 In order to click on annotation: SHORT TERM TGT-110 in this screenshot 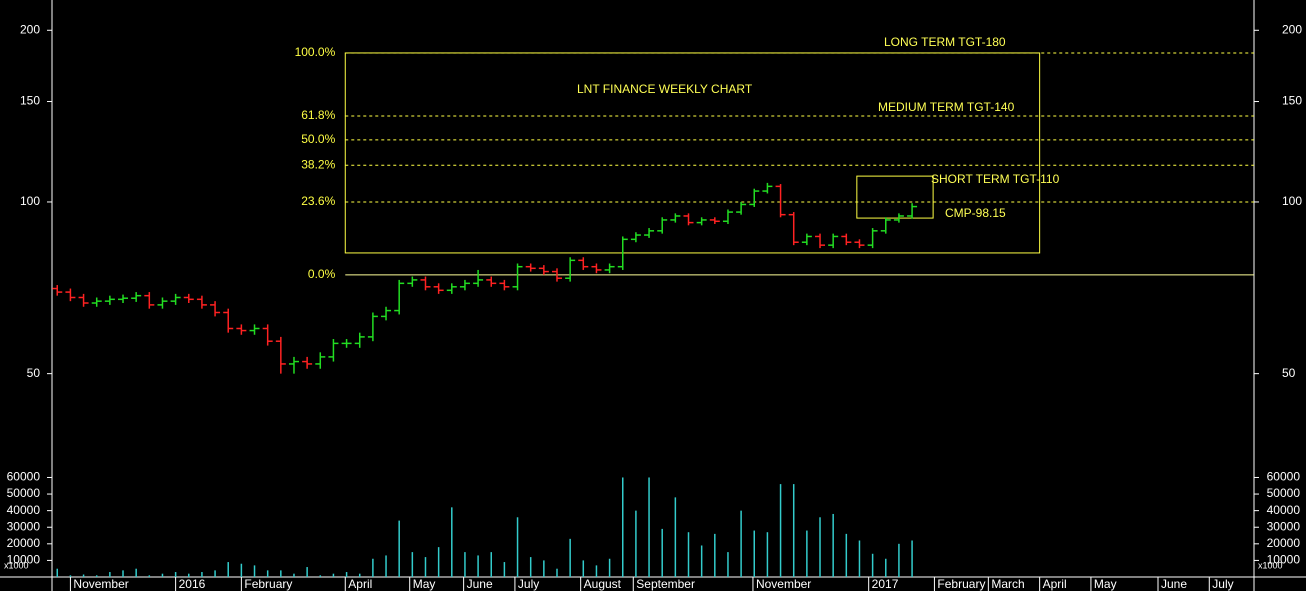, I will do `click(995, 179)`.